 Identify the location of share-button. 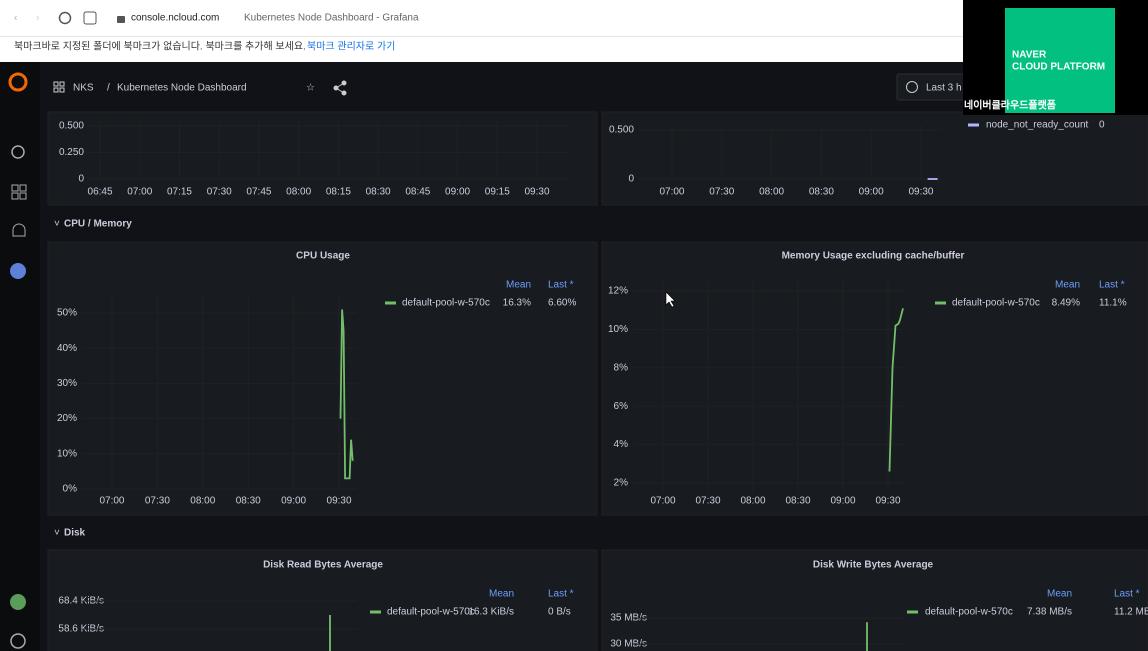
(340, 88).